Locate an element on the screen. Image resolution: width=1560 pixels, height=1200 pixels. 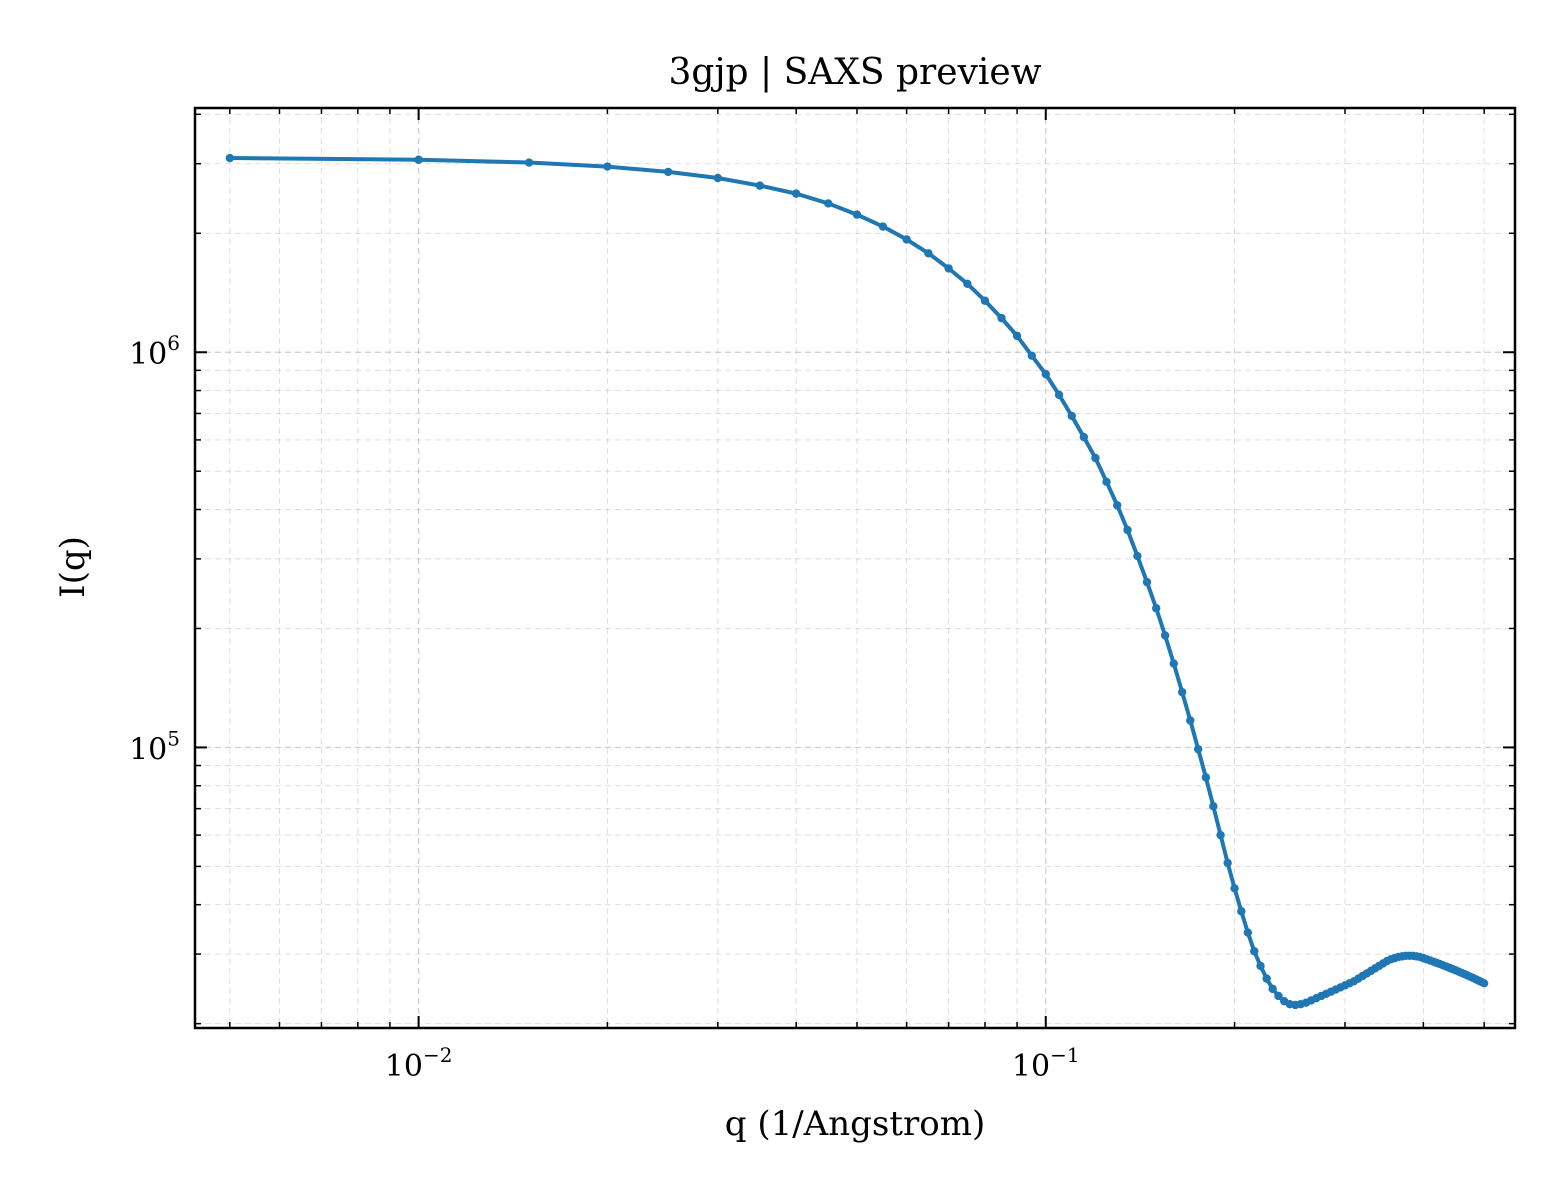
y-tick-label: 10⁶ is located at coordinates (154, 351).